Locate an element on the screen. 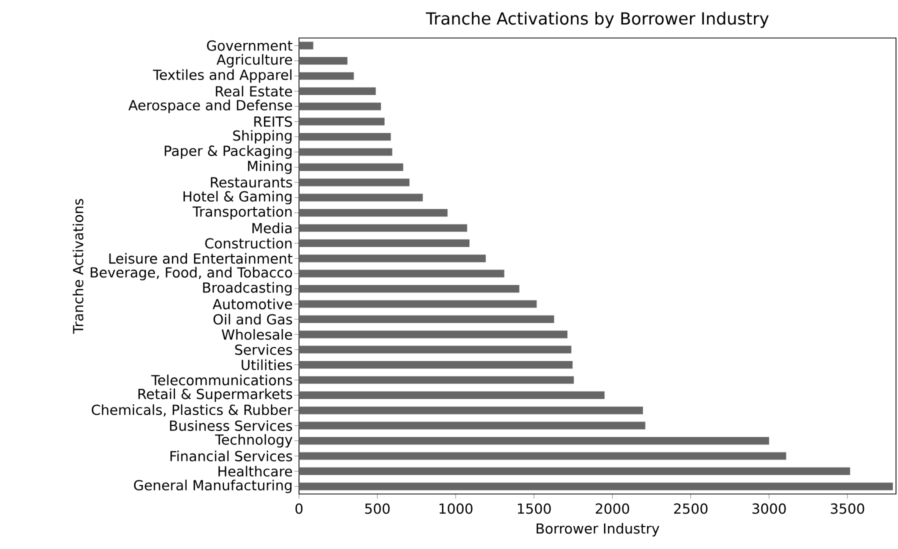  y-tick-label: Agriculture is located at coordinates (254, 61).